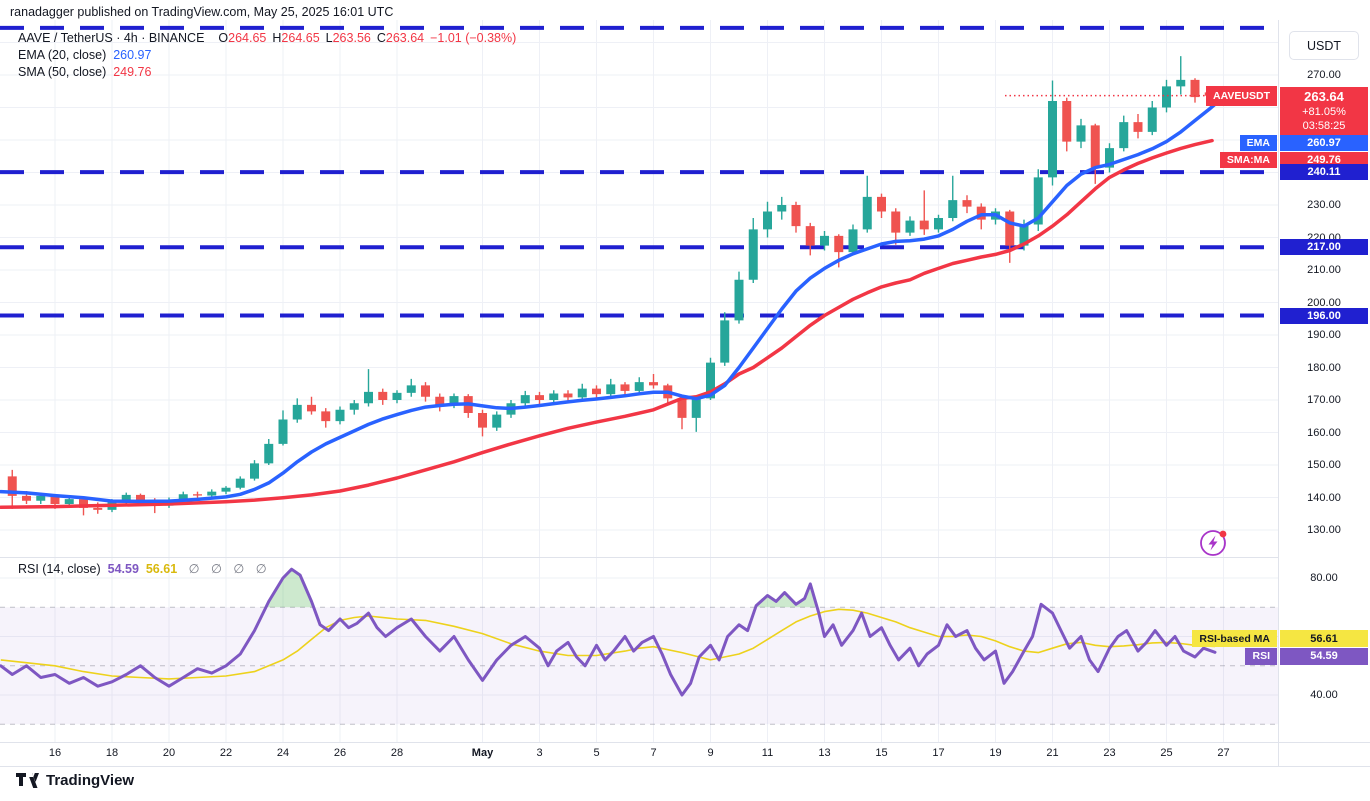 The image size is (1370, 801). I want to click on flash-ideas-icon, so click(1214, 543).